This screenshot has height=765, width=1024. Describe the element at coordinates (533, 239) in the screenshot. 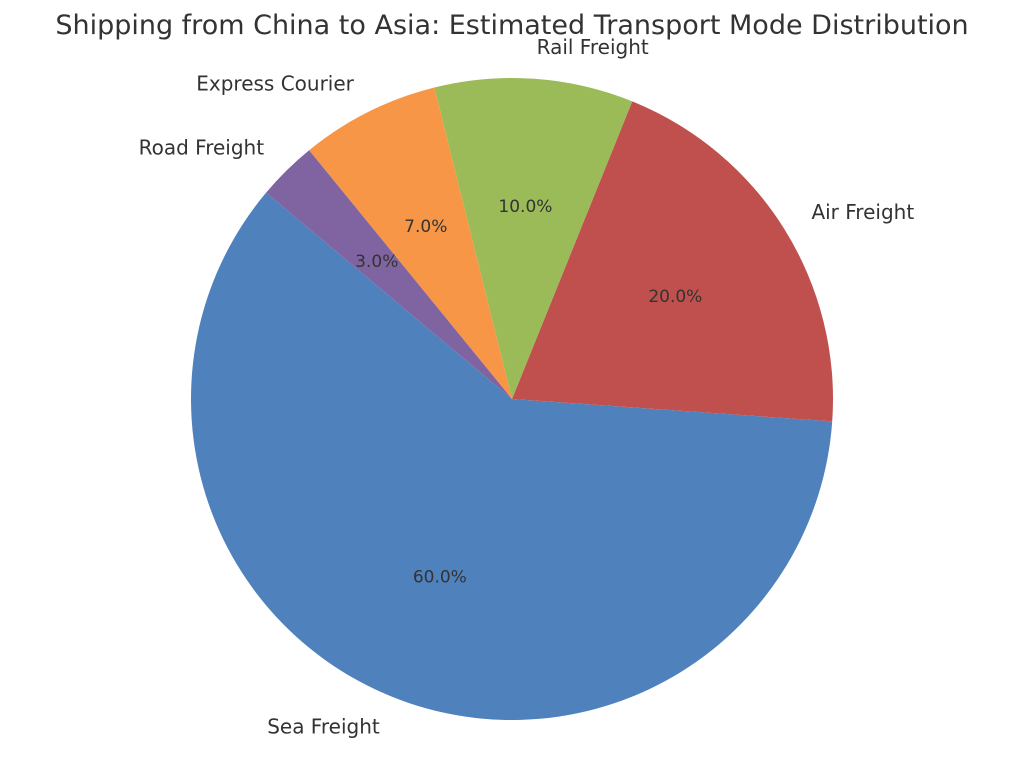

I see `pie-slice-rail-freight` at that location.